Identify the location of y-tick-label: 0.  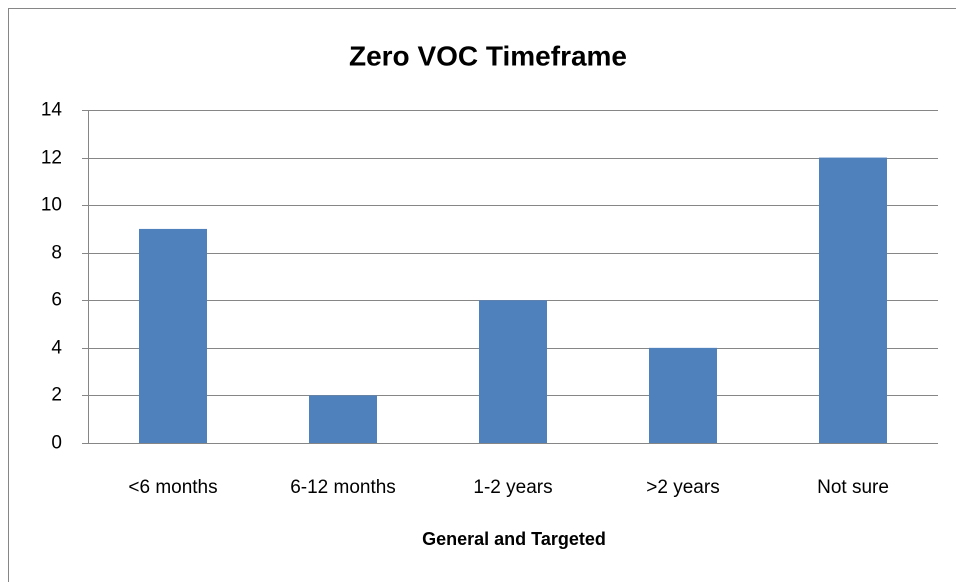
(56, 443).